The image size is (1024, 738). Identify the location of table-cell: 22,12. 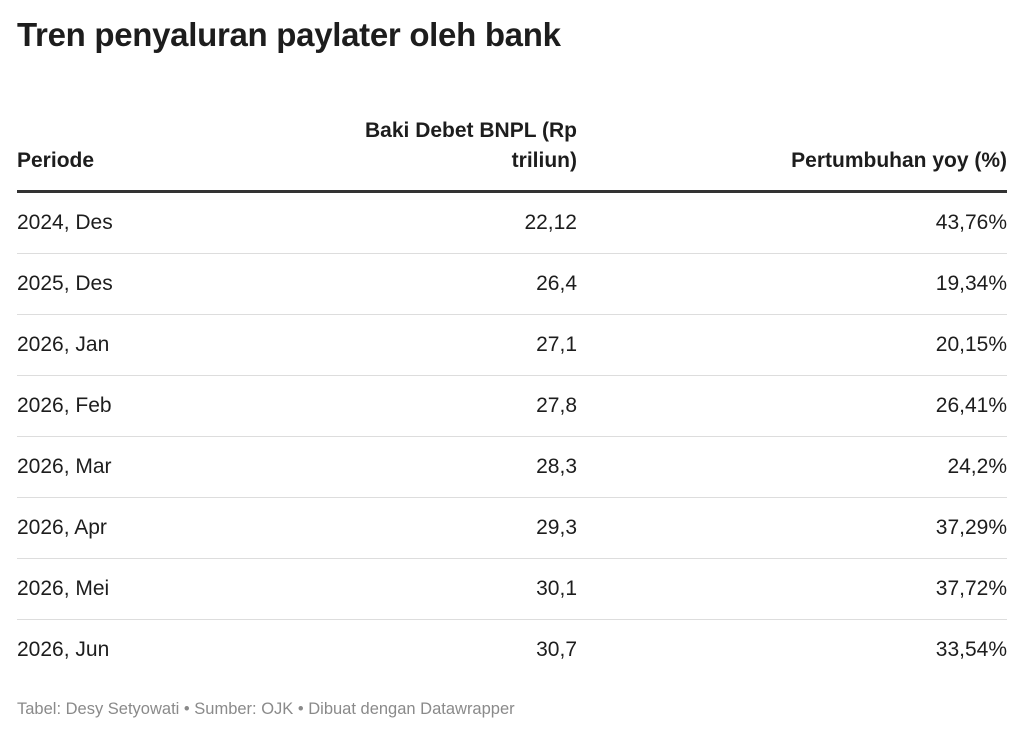
(427, 222).